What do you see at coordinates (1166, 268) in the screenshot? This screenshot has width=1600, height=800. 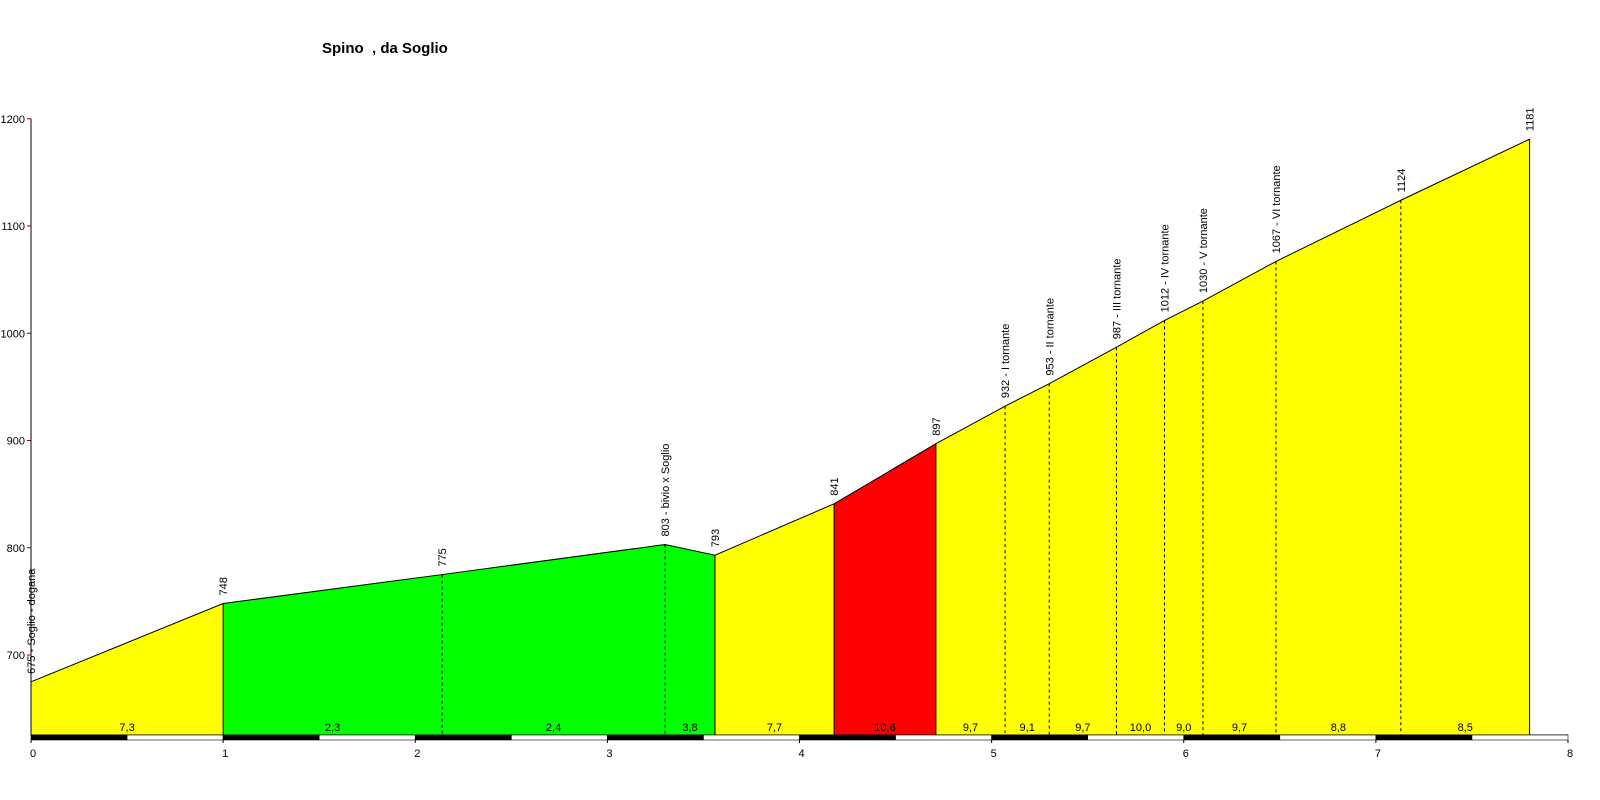 I see `waypoint-label: 1012 - IV tornante` at bounding box center [1166, 268].